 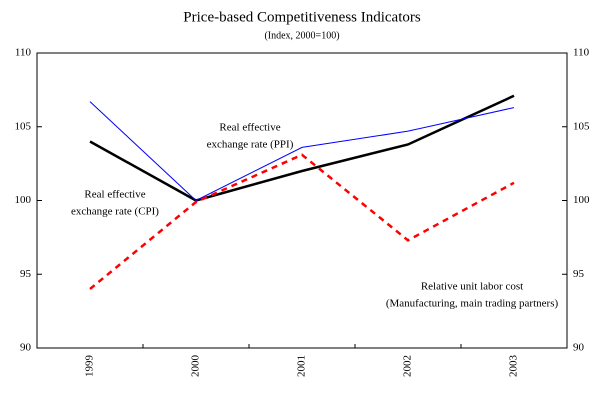 I want to click on y2-tick-label: 105, so click(x=581, y=126).